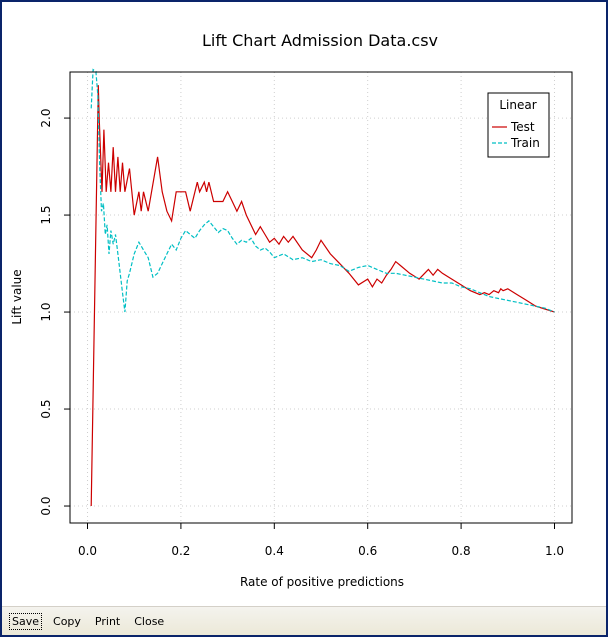 The image size is (608, 637). I want to click on legend-label-train: Train, so click(525, 143).